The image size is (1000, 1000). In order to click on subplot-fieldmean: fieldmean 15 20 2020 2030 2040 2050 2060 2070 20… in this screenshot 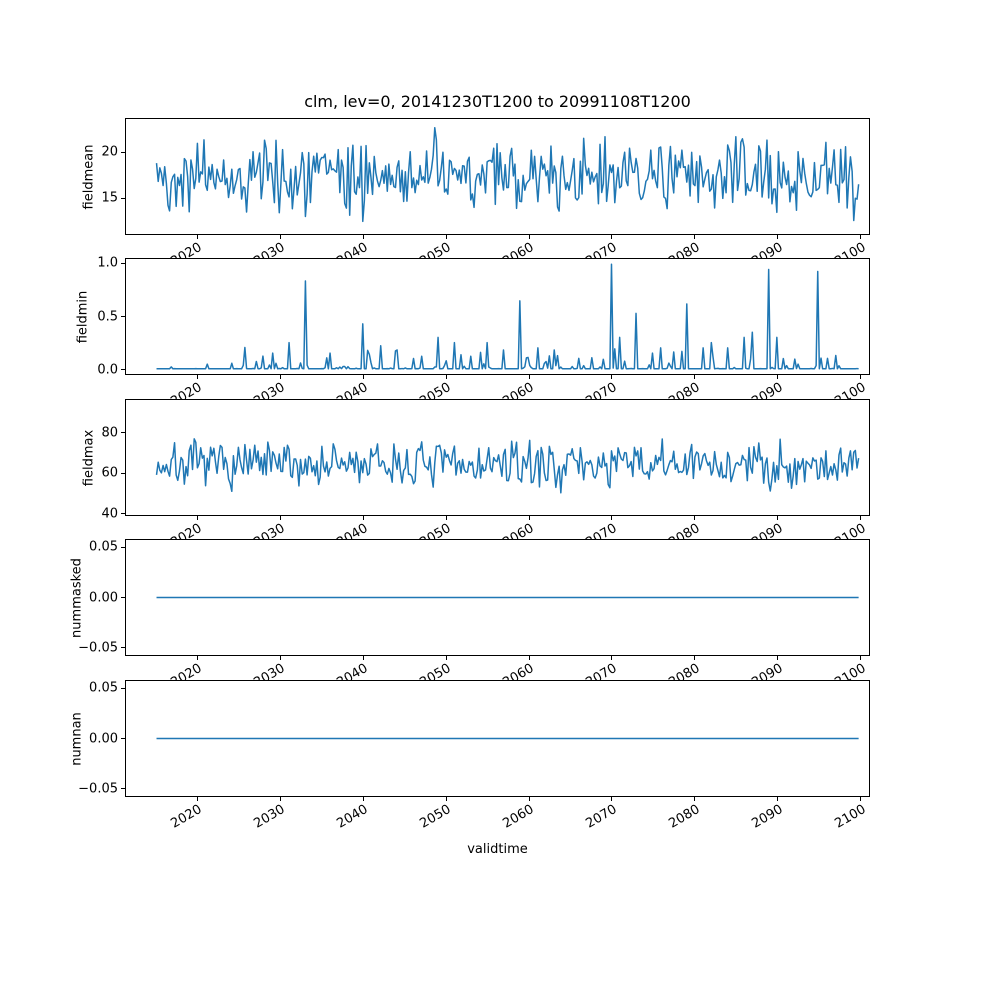, I will do `click(476, 194)`.